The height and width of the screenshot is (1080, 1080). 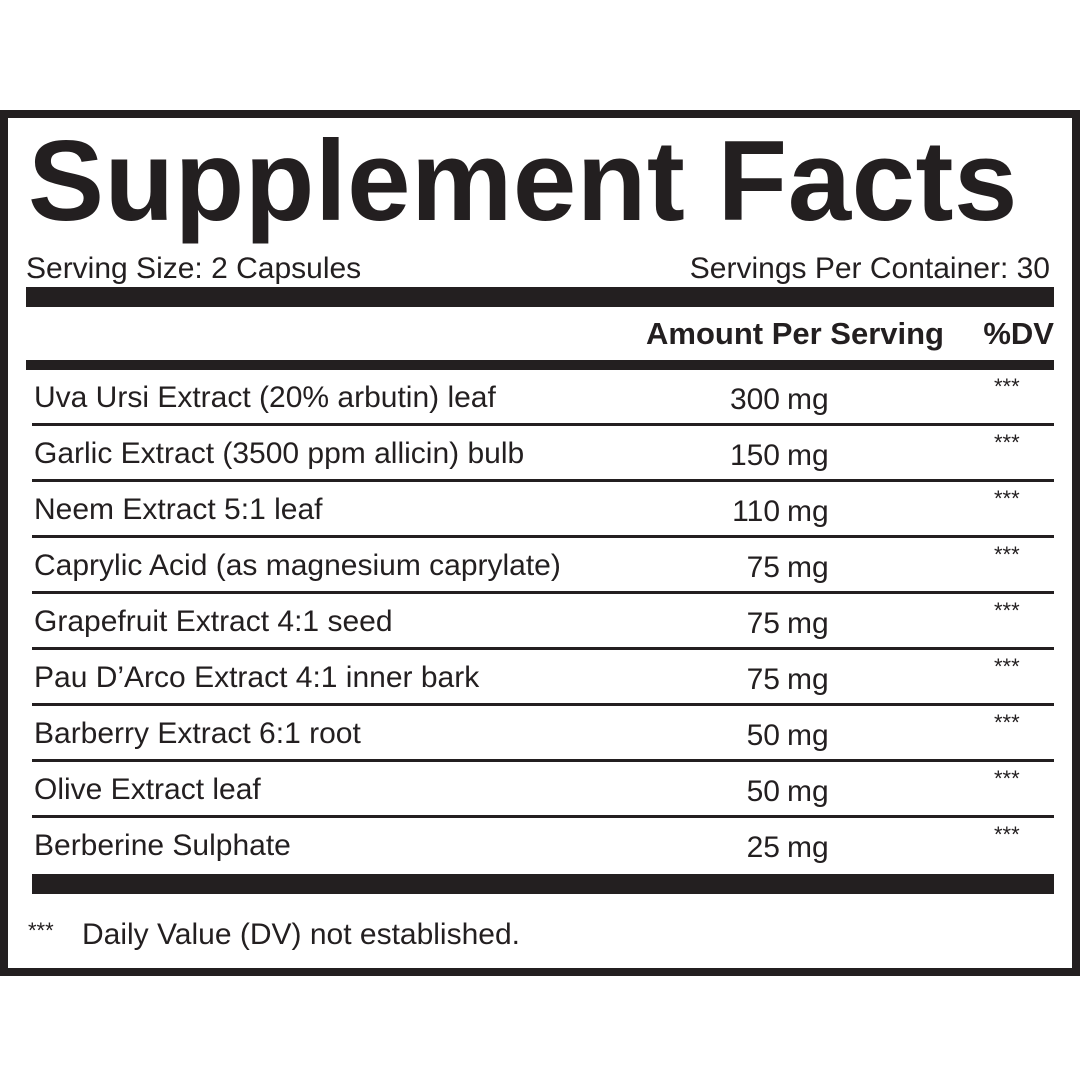 I want to click on ingredient-name: Neem Extract 5:1 leaf, so click(x=178, y=509).